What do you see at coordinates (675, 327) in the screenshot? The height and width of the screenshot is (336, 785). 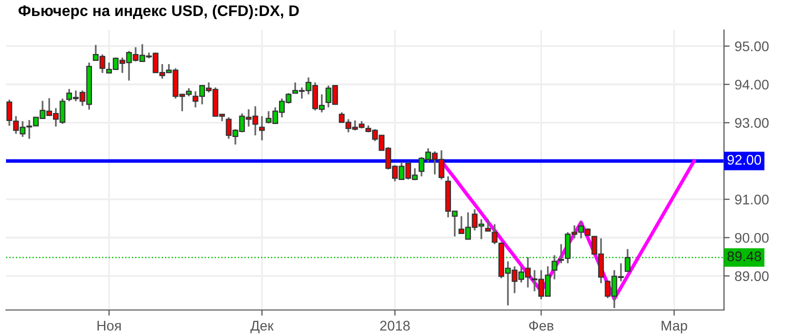 I see `x-tick-label: Мар` at bounding box center [675, 327].